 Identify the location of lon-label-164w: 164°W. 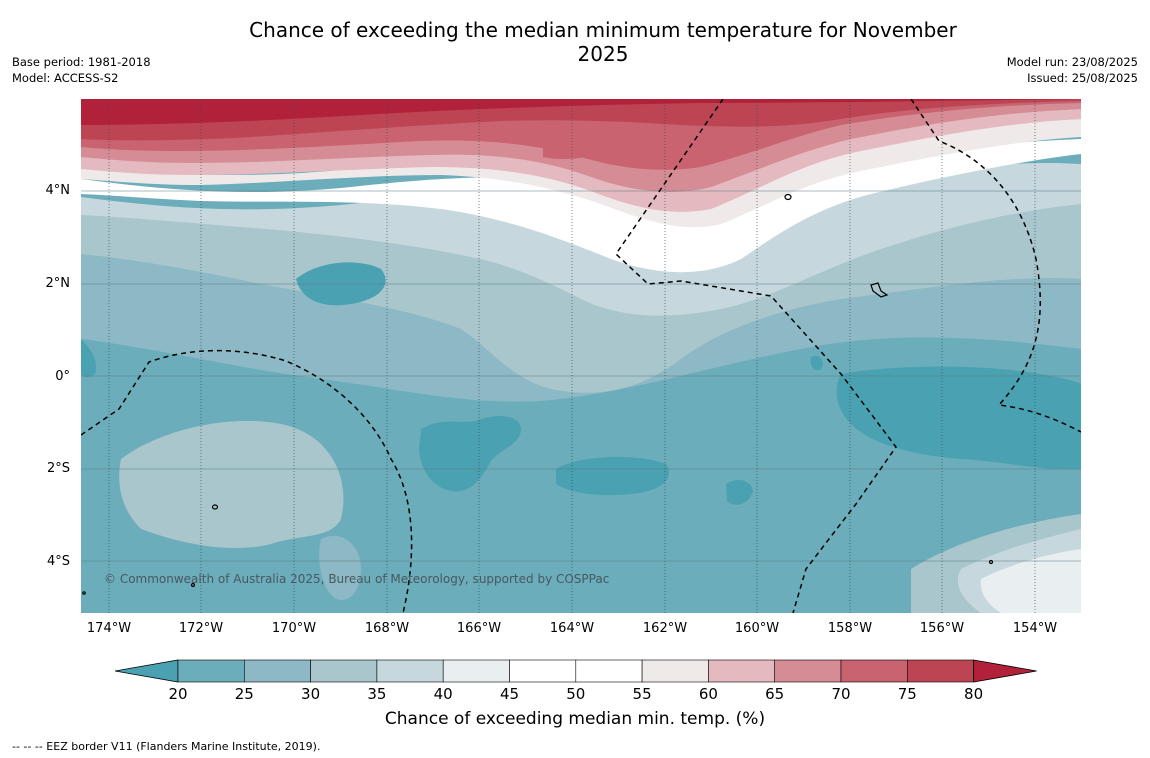
(572, 628).